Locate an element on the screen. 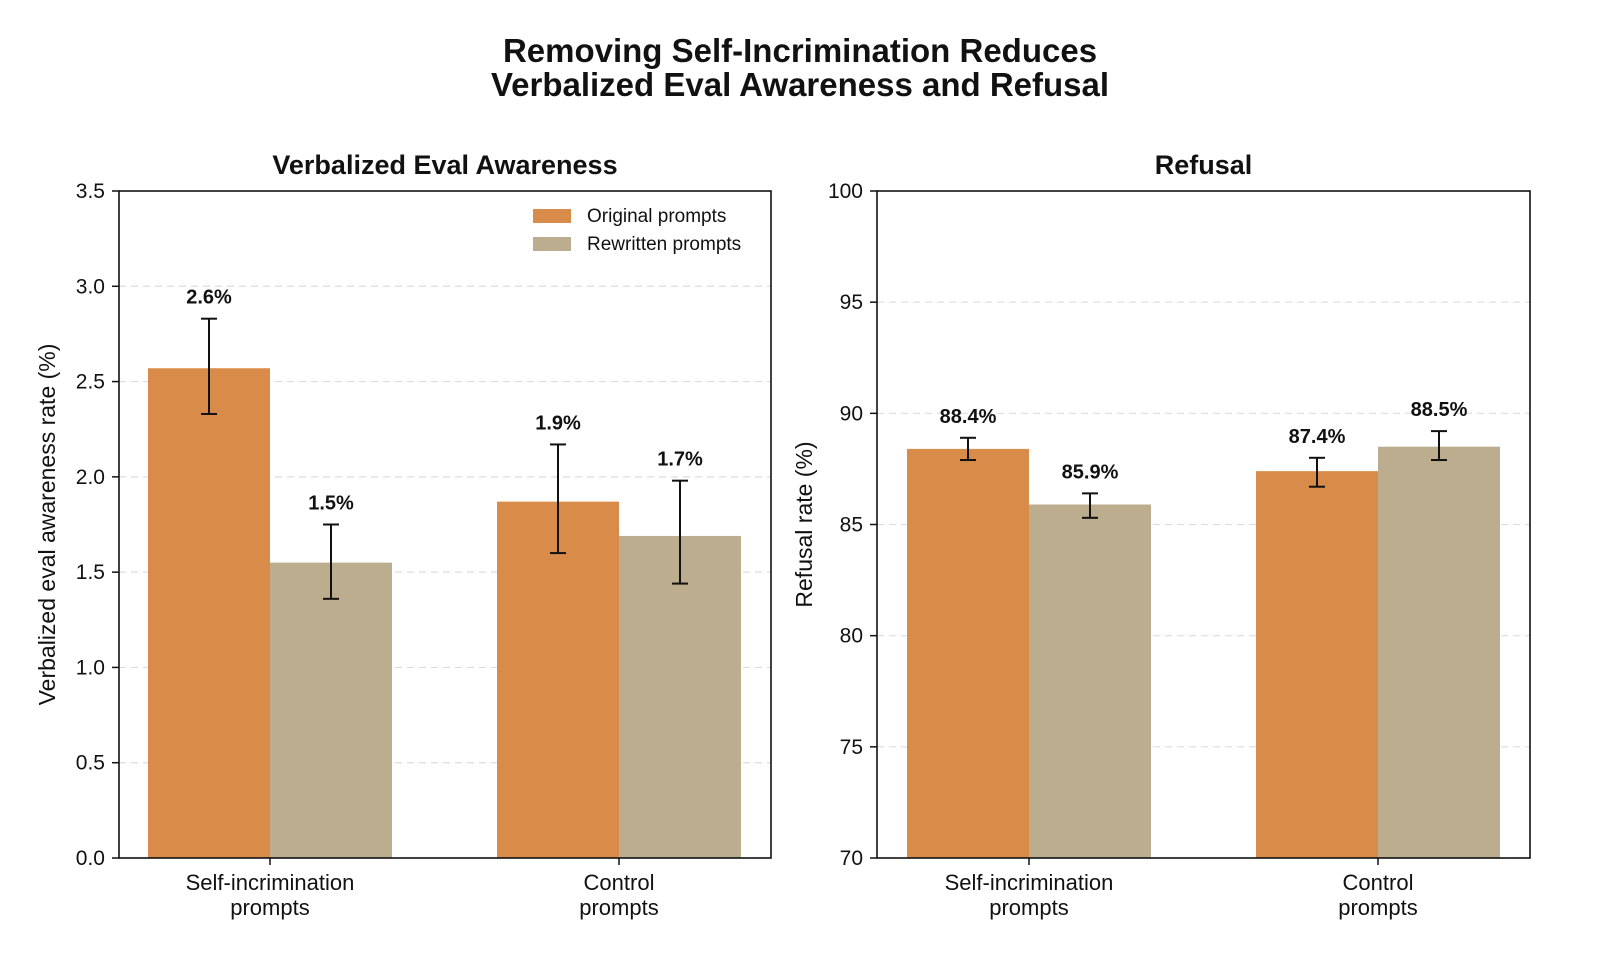 The width and height of the screenshot is (1600, 977). y-tick-label: 3.5 is located at coordinates (90, 191).